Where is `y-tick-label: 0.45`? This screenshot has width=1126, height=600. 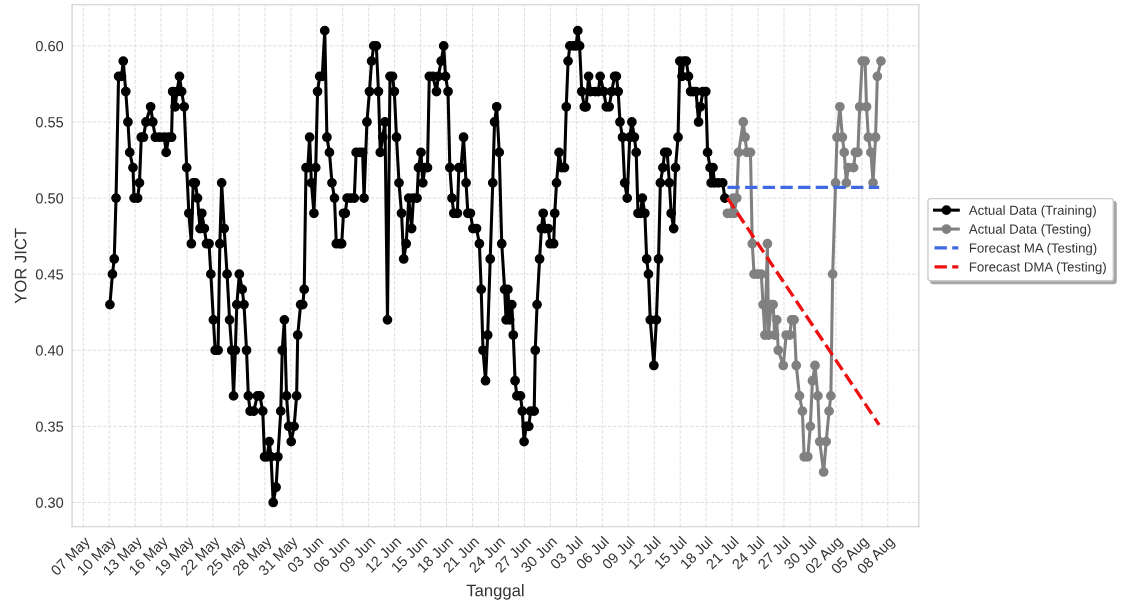
y-tick-label: 0.45 is located at coordinates (49, 274).